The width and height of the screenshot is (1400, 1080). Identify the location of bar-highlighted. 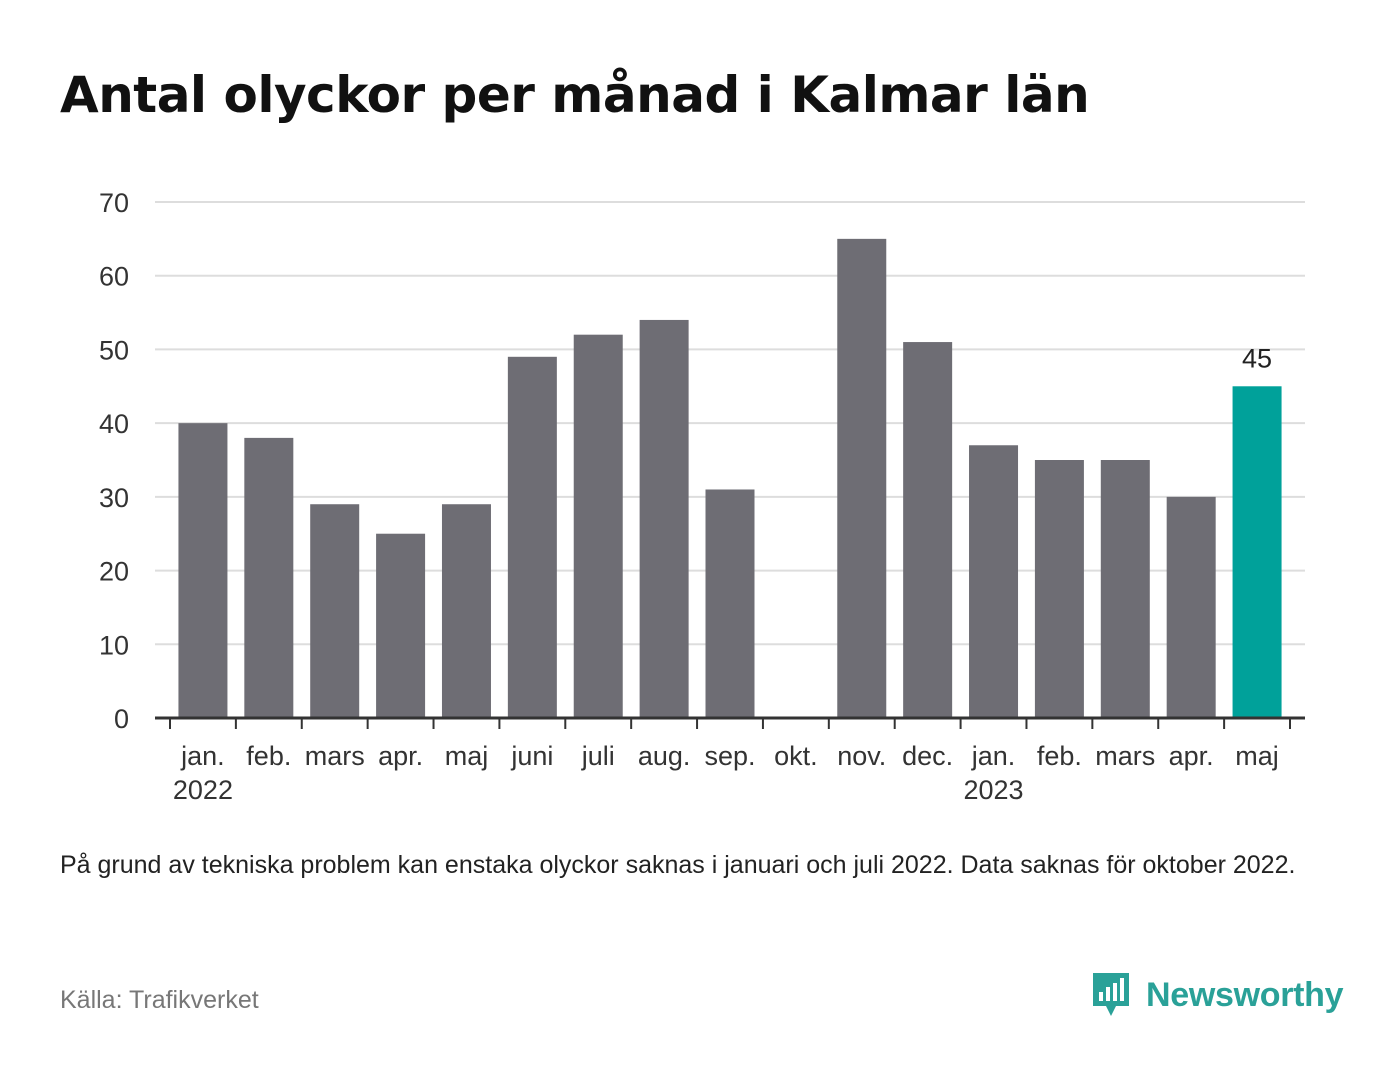
(1257, 552).